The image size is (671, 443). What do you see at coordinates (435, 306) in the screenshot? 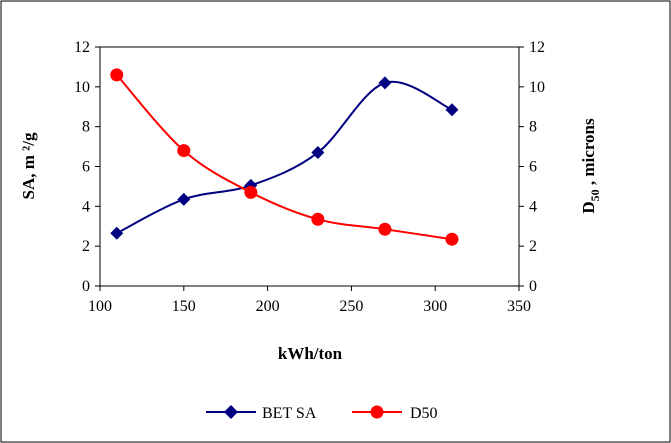
I see `x-tick-label: 300` at bounding box center [435, 306].